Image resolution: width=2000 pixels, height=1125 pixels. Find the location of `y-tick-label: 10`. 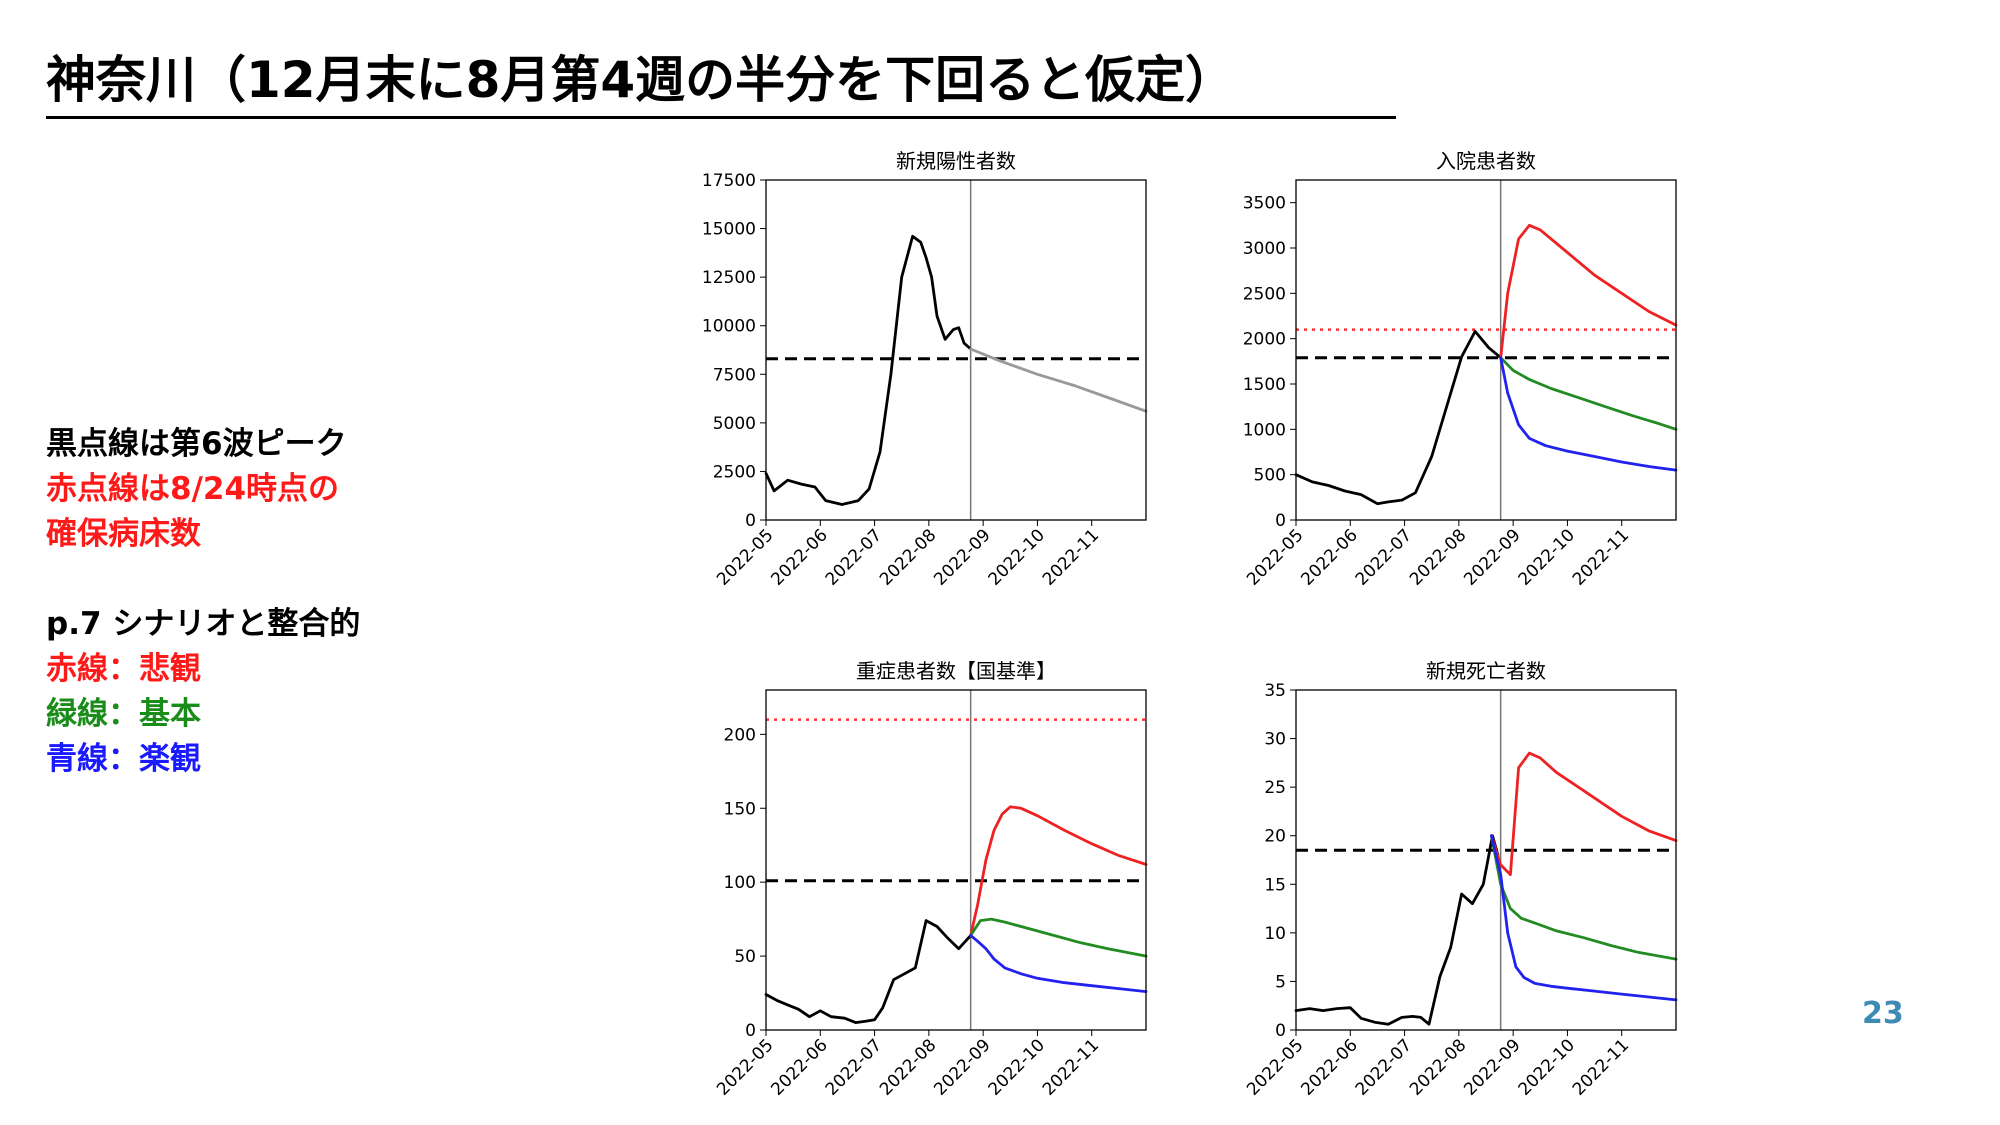

y-tick-label: 10 is located at coordinates (1275, 934).